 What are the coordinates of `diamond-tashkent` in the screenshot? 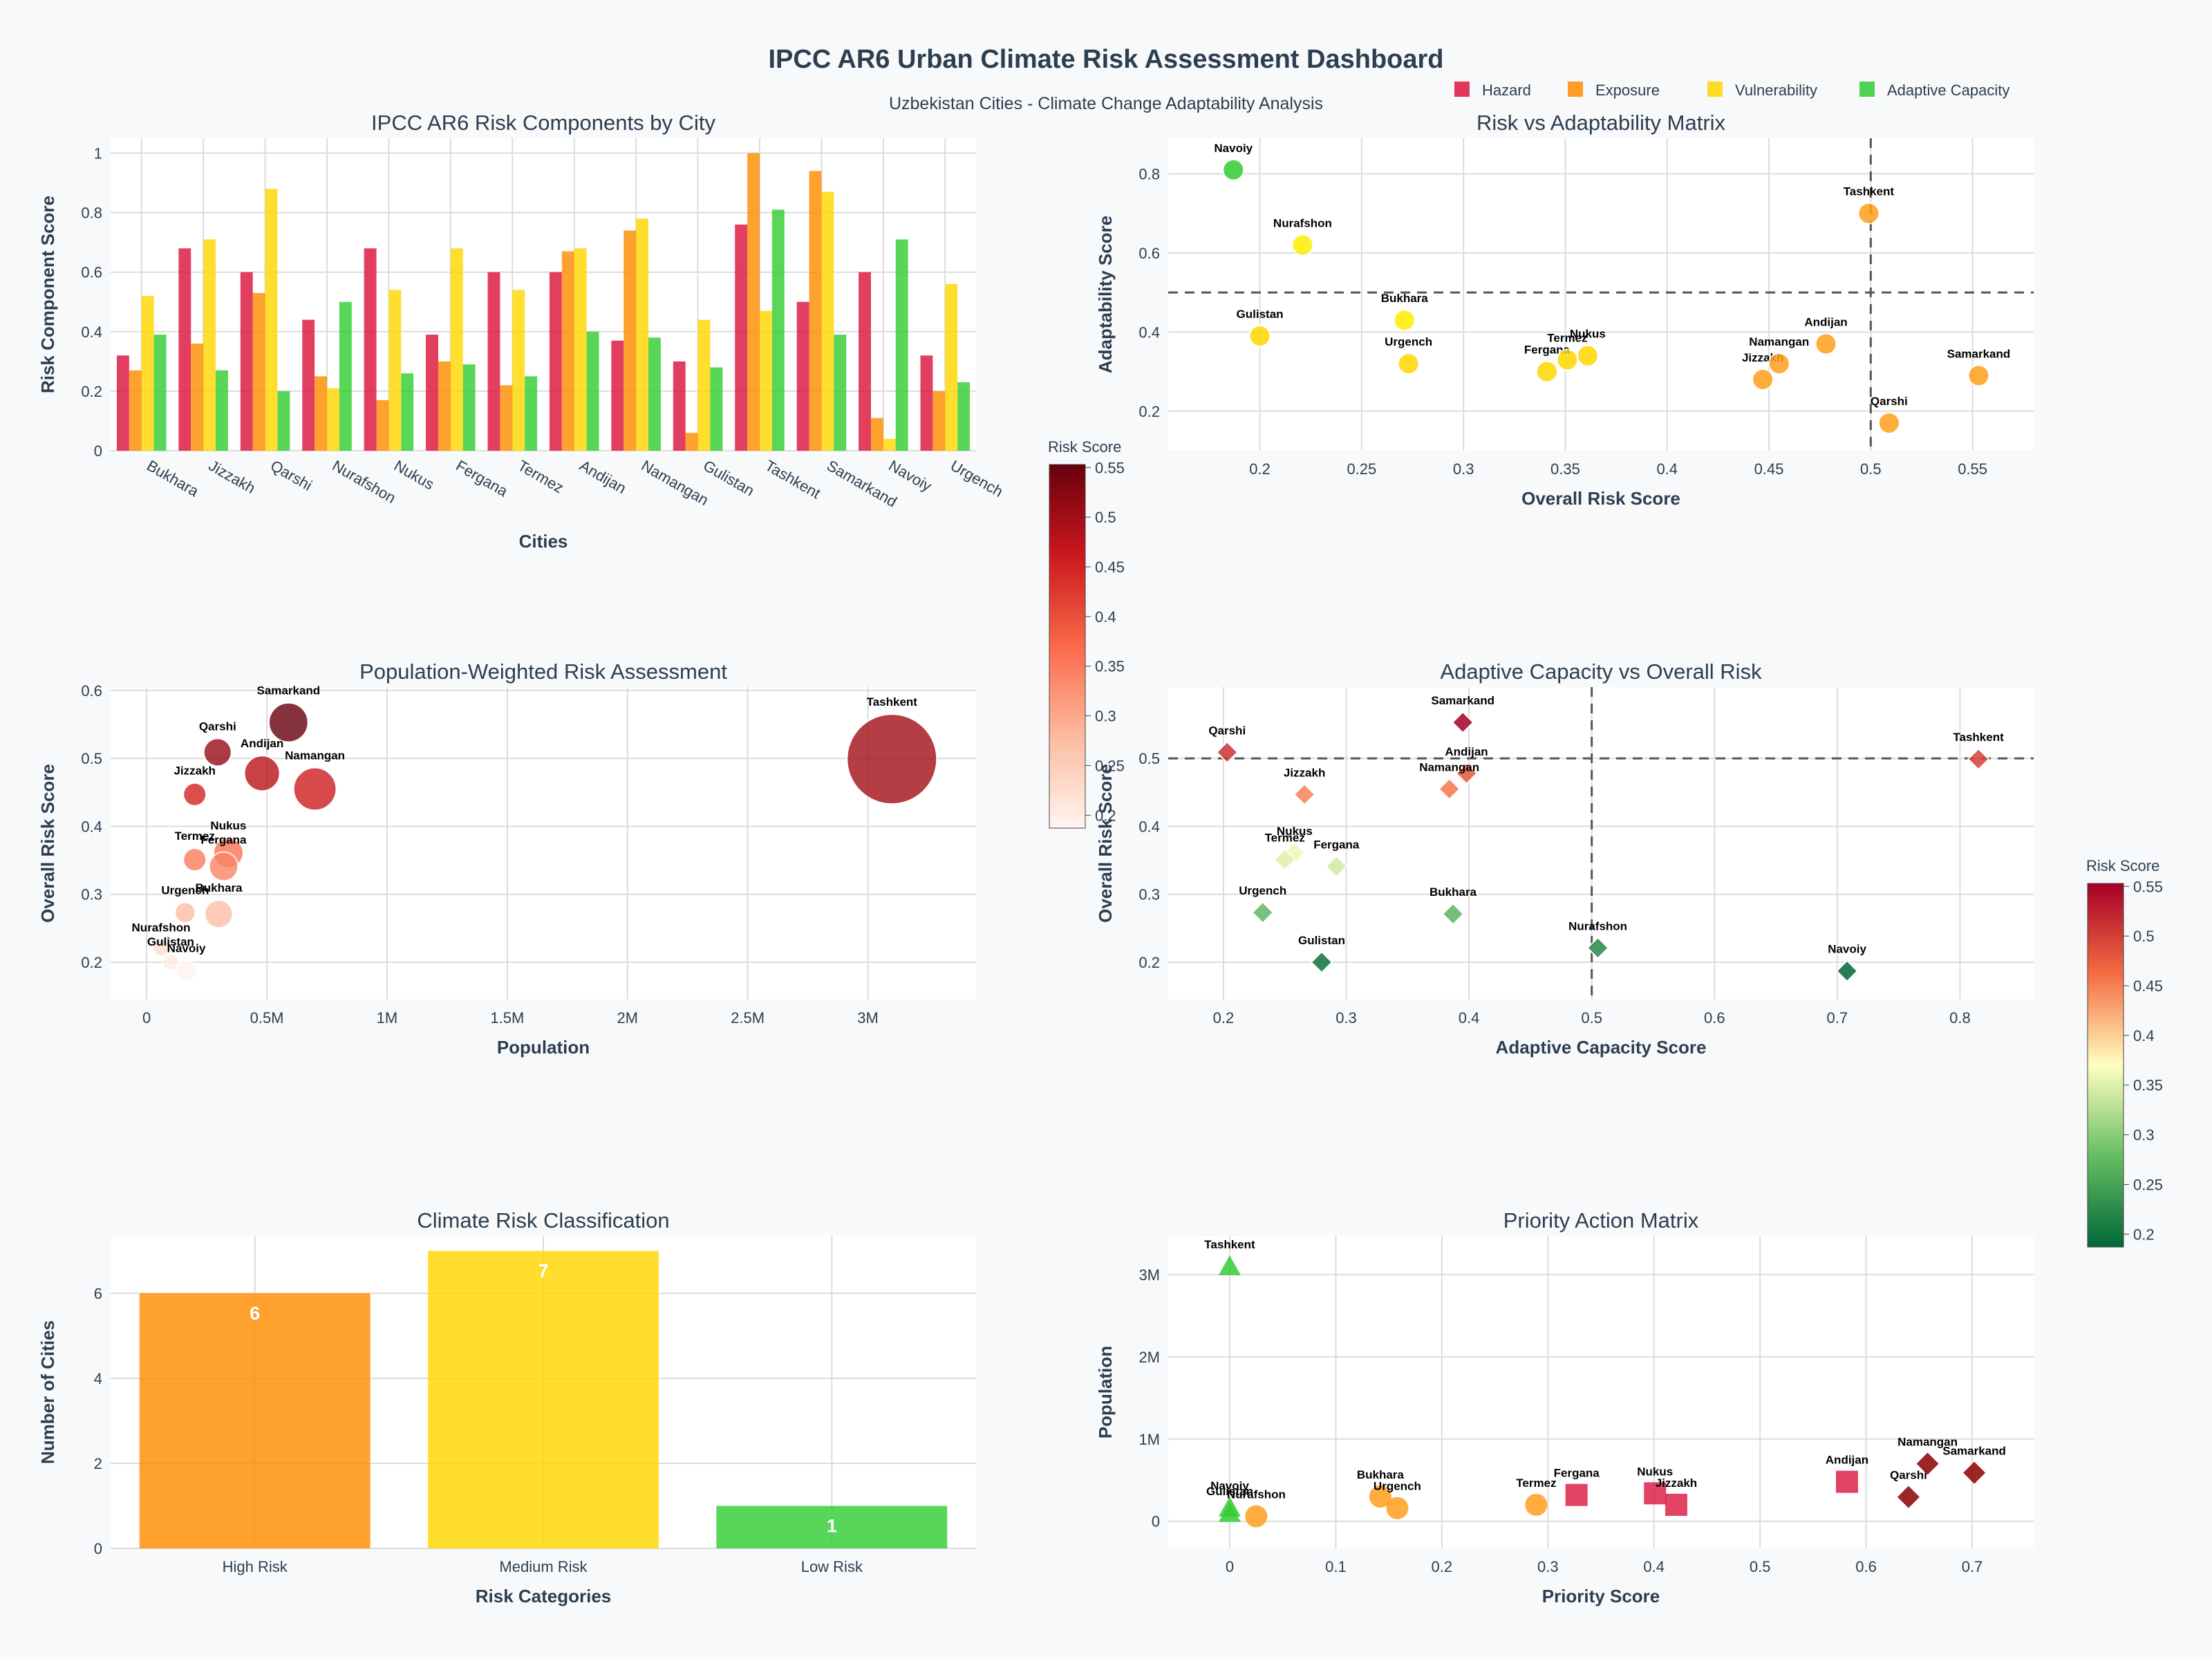 It's located at (1979, 759).